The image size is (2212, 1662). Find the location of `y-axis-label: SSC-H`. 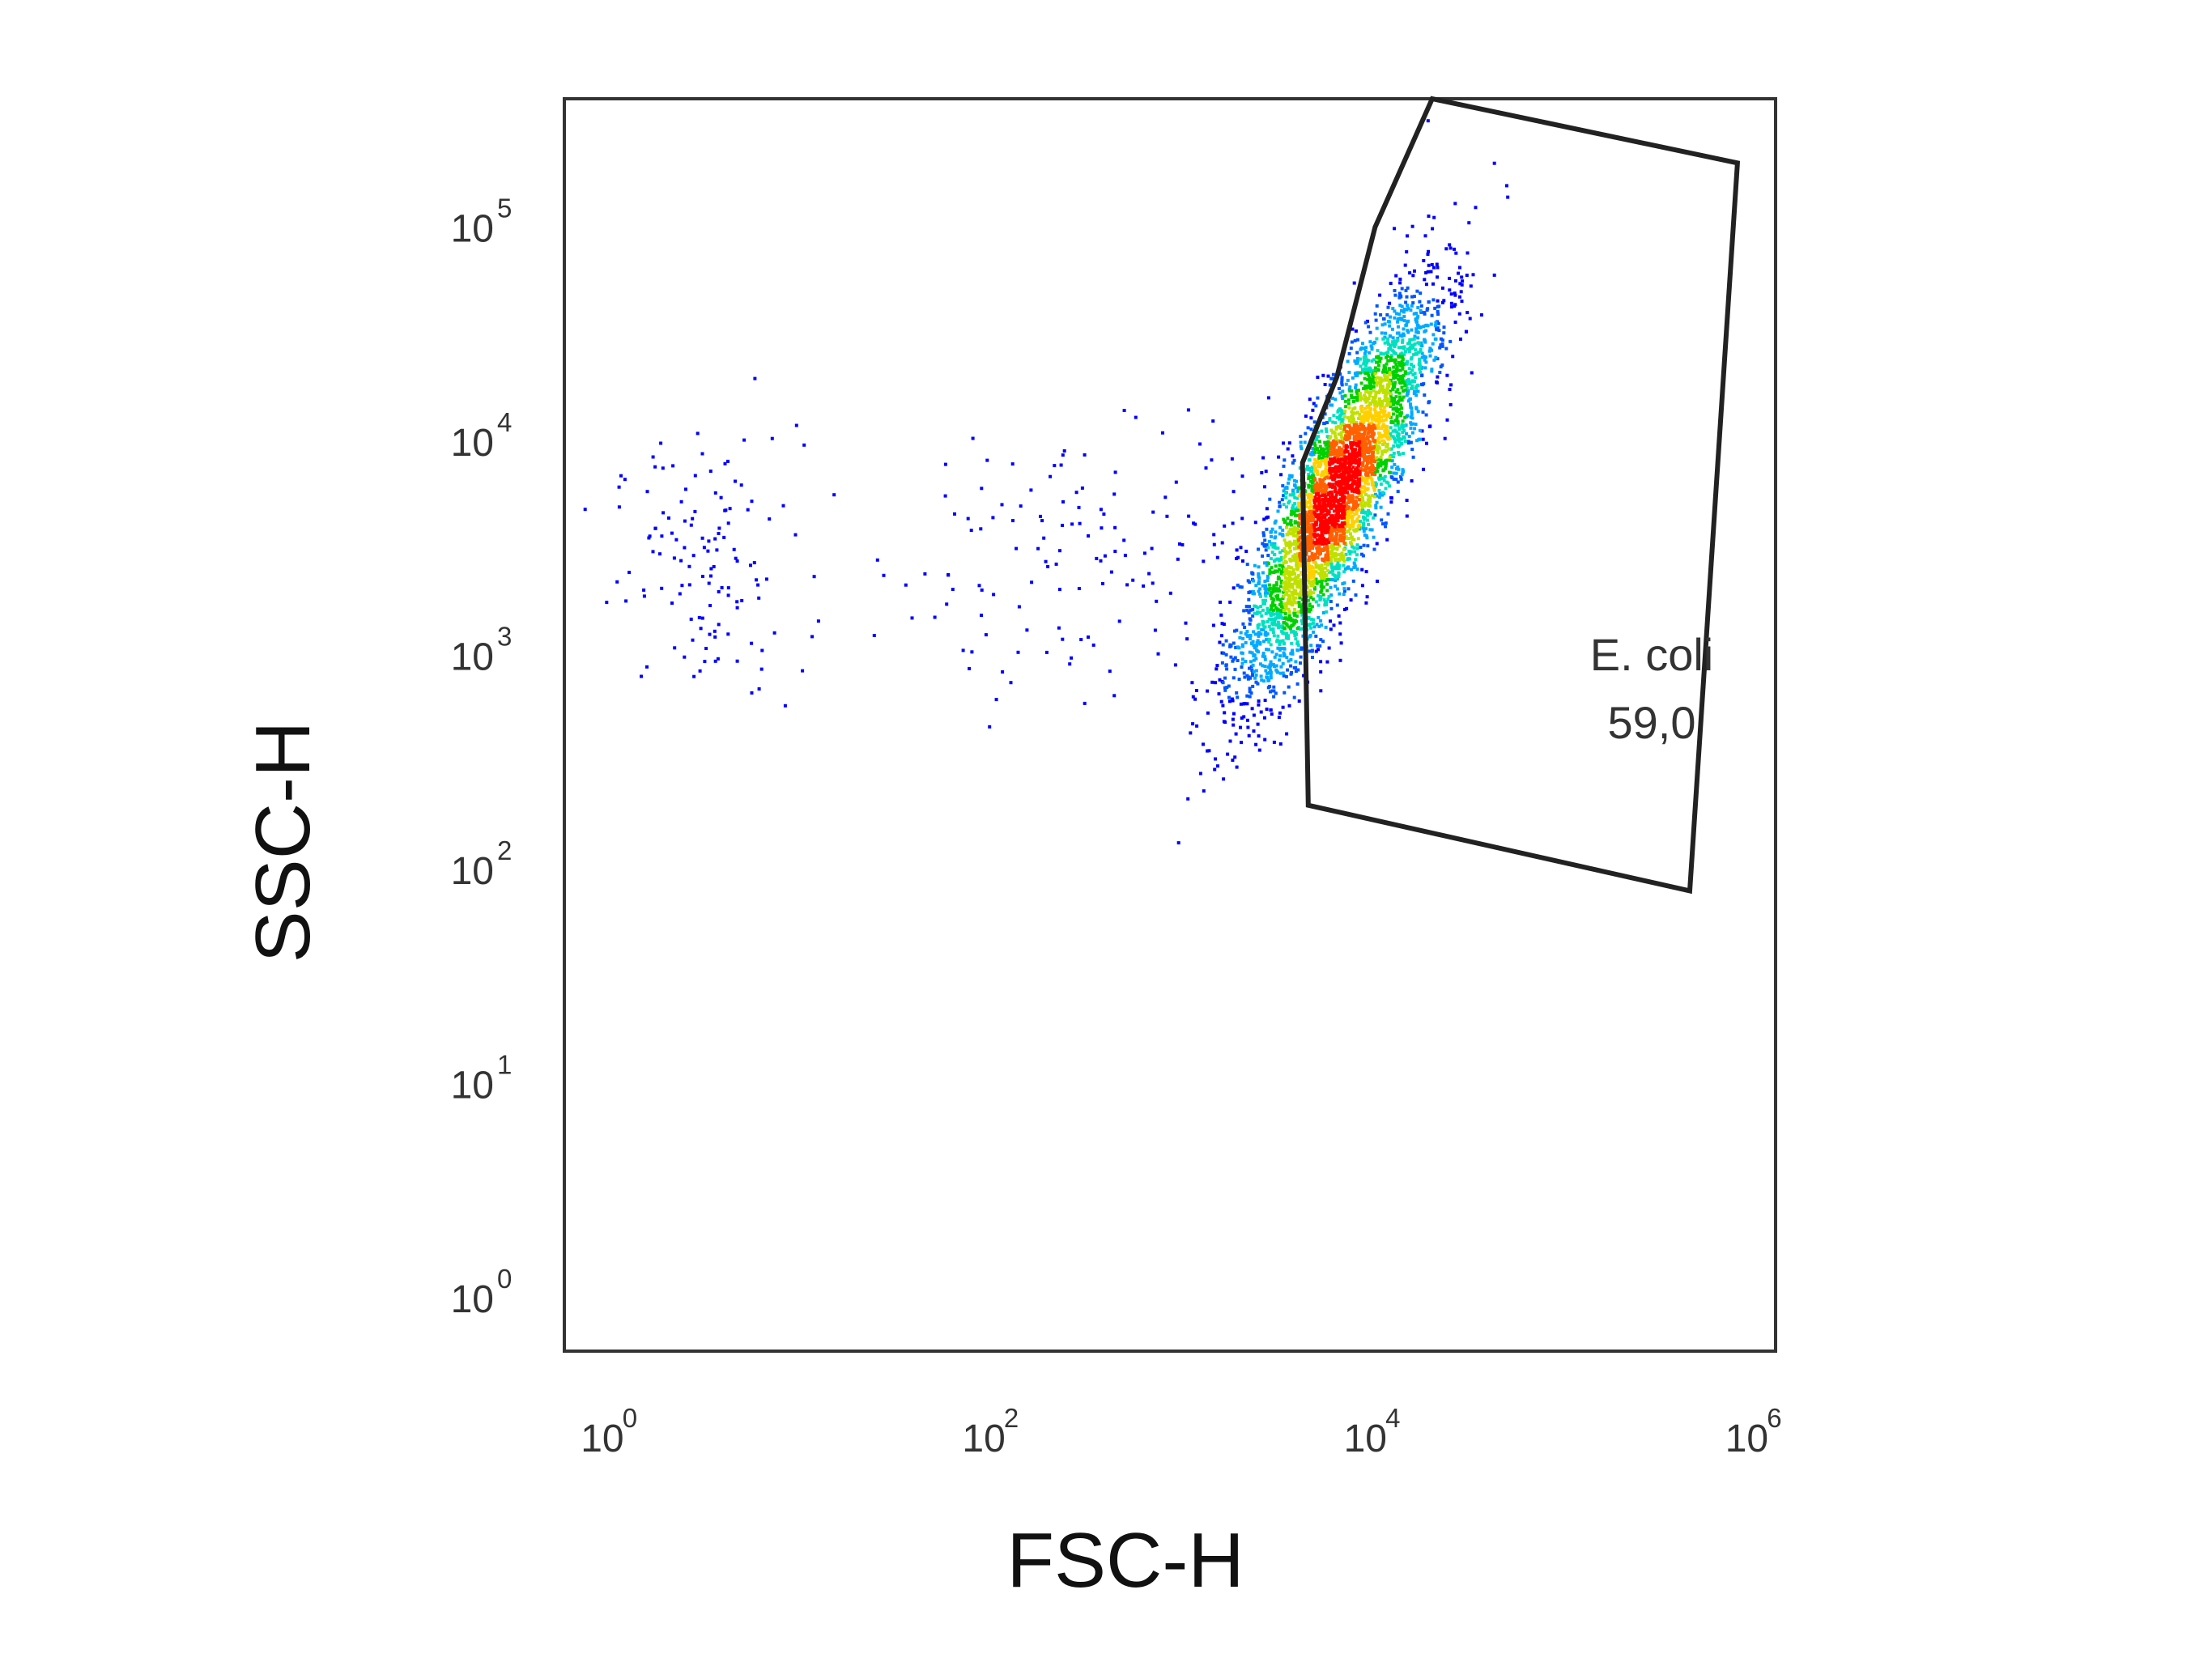

y-axis-label: SSC-H is located at coordinates (283, 842).